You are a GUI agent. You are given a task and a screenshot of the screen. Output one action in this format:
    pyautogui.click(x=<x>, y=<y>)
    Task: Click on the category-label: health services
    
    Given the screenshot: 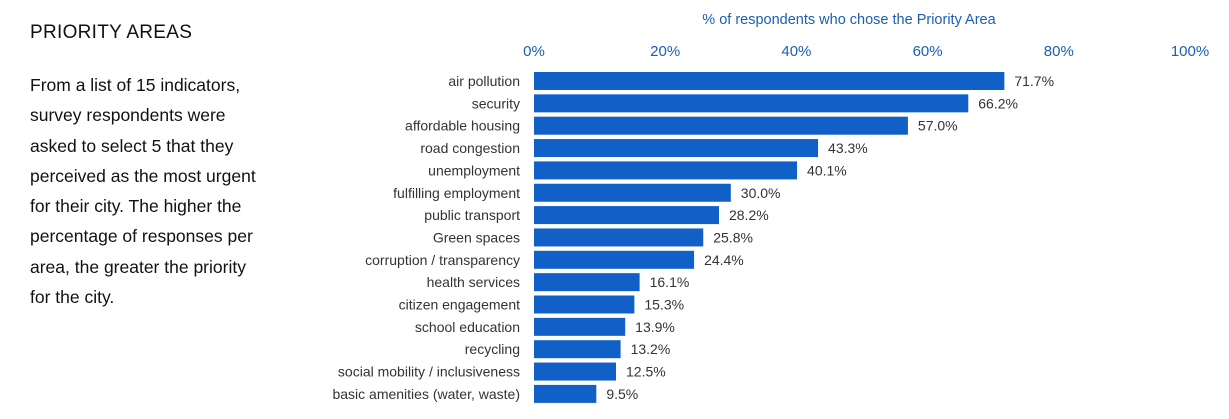 What is the action you would take?
    pyautogui.click(x=473, y=282)
    